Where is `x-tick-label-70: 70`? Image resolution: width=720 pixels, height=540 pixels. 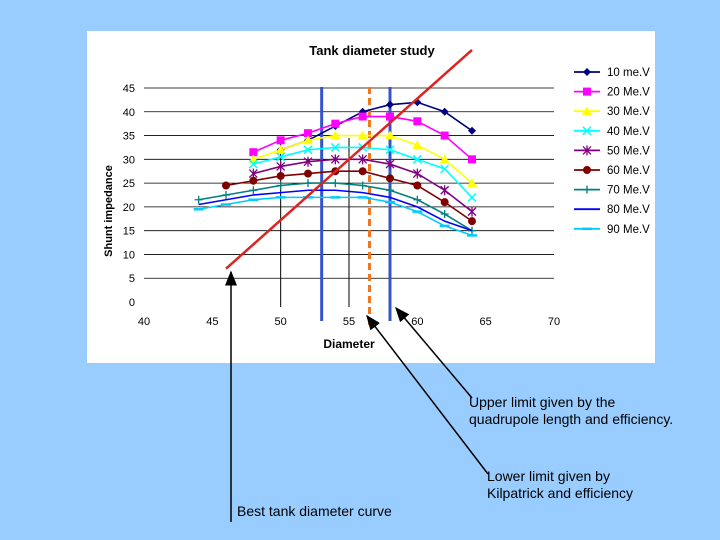
x-tick-label-70: 70 is located at coordinates (554, 322).